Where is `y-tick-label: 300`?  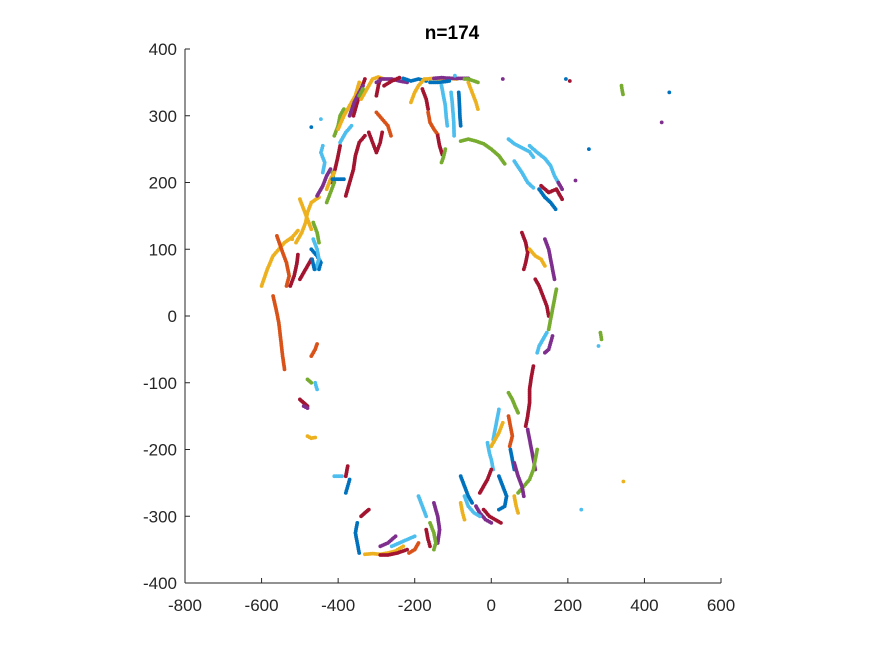
y-tick-label: 300 is located at coordinates (163, 116).